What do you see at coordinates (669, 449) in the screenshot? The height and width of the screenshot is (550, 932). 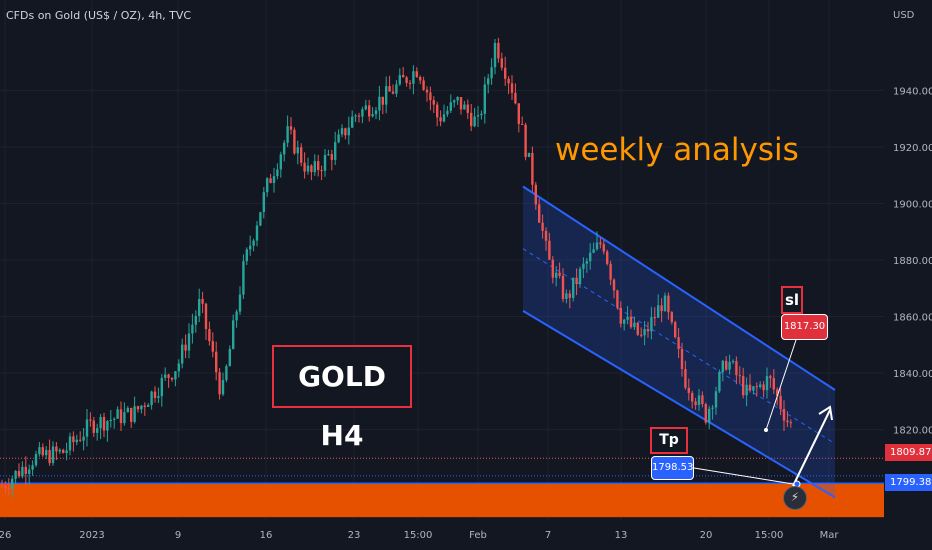 I see `tp-label: Tp 1` at bounding box center [669, 449].